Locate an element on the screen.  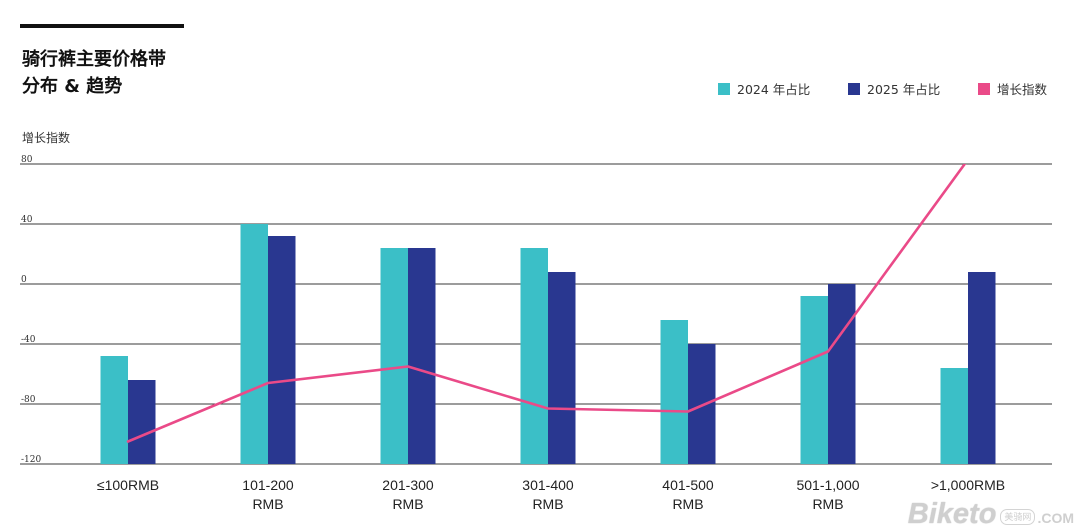
y-tick-label: -80 is located at coordinates (28, 400).